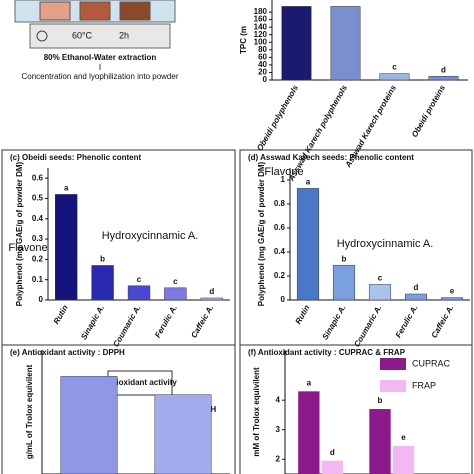  I want to click on annotation-box, so click(140, 383).